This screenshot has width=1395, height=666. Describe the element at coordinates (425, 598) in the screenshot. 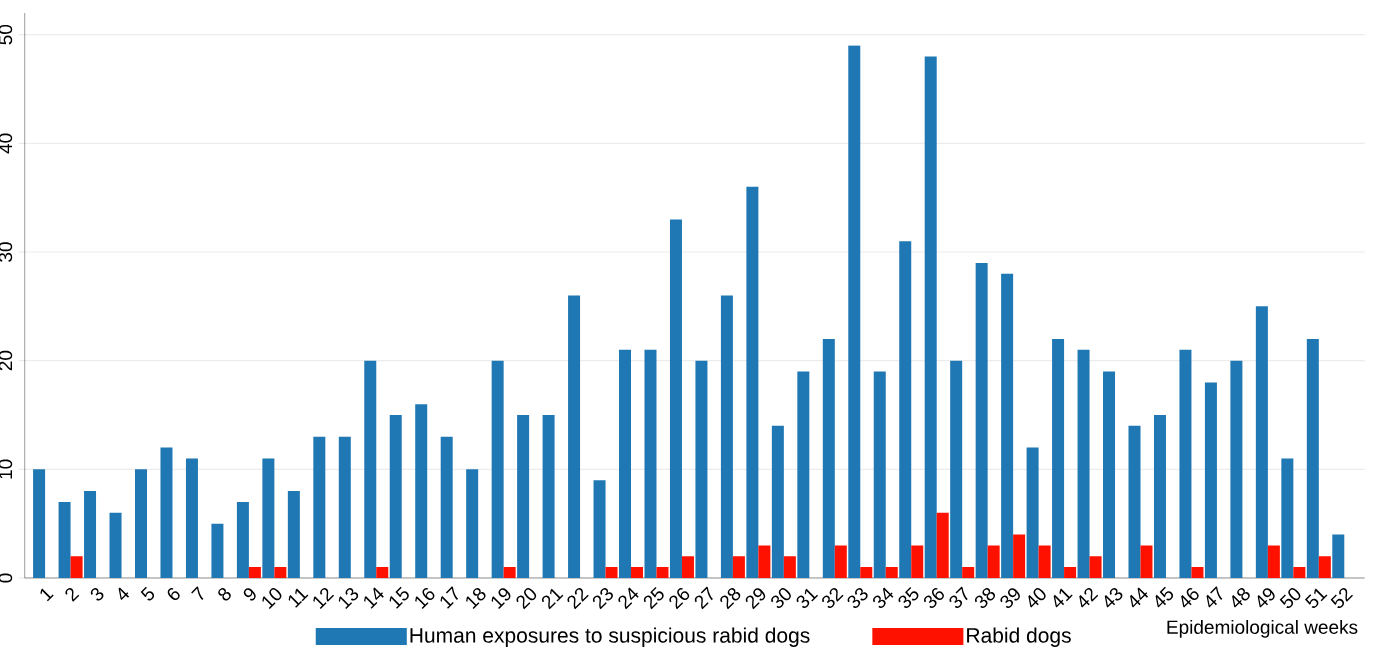

I see `x-tick-label: 16` at that location.